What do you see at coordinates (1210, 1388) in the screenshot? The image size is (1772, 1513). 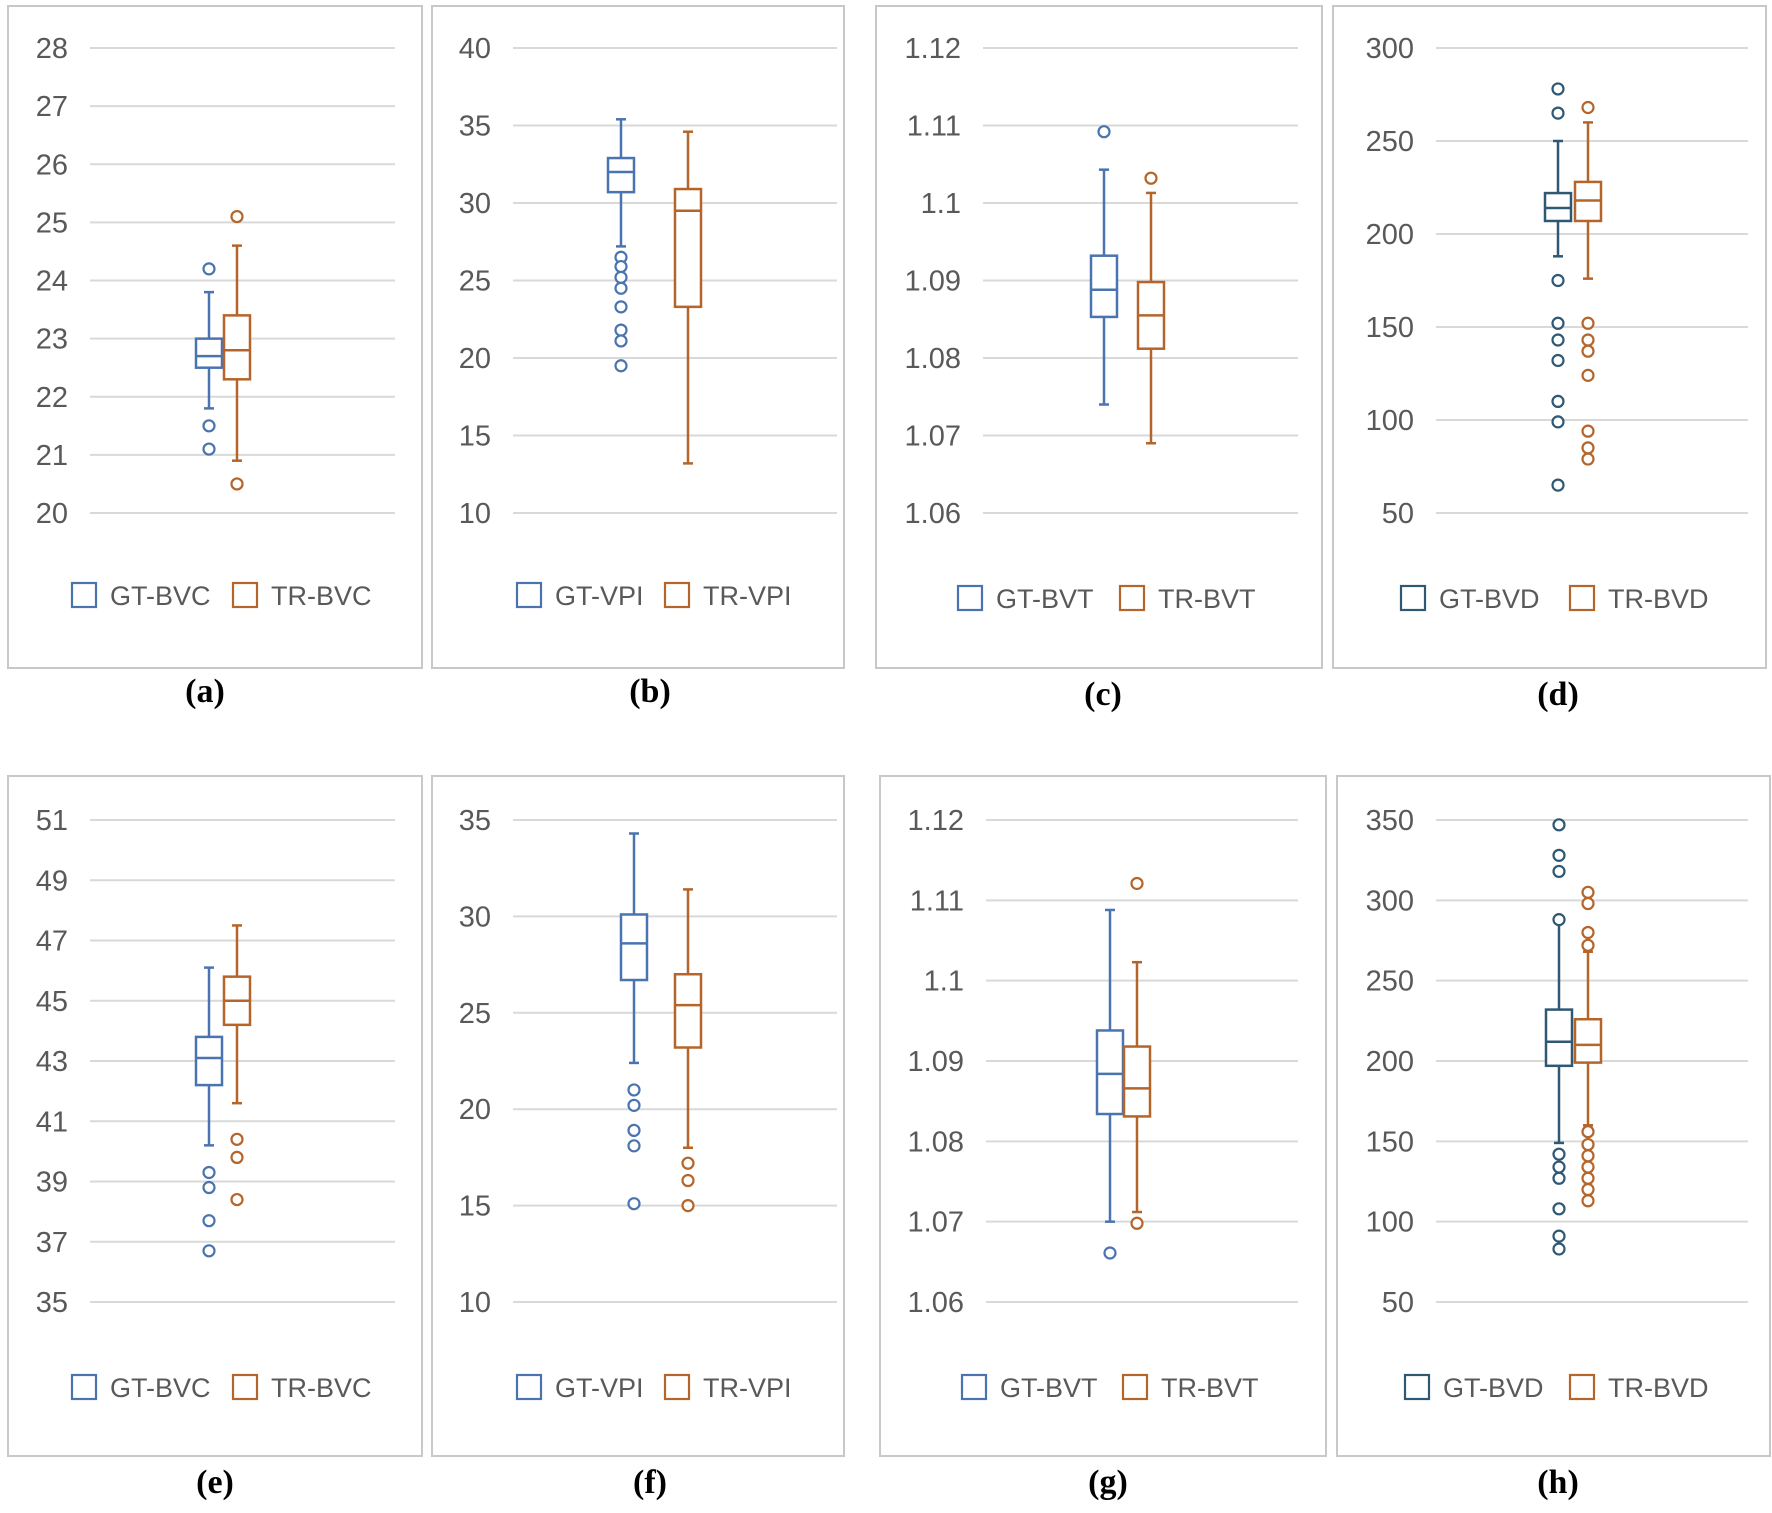 I see `legend-label: TR-BVT` at bounding box center [1210, 1388].